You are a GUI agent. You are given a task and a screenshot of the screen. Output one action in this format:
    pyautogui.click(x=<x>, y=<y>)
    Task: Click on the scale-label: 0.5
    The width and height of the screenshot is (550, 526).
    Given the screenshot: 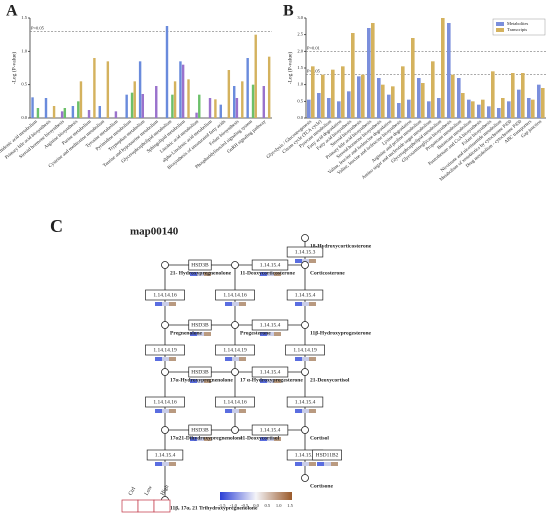 What is the action you would take?
    pyautogui.click(x=268, y=505)
    